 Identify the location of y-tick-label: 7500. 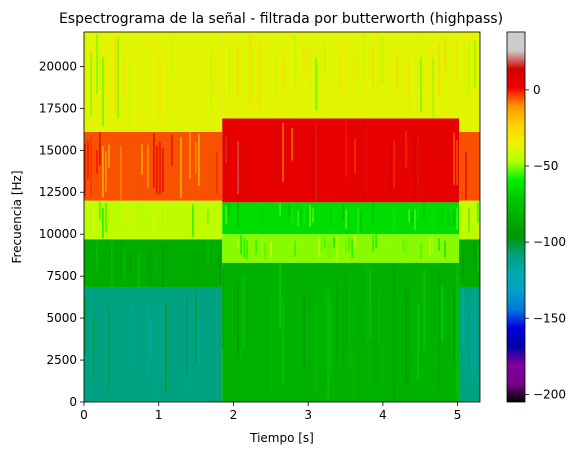
(61, 276).